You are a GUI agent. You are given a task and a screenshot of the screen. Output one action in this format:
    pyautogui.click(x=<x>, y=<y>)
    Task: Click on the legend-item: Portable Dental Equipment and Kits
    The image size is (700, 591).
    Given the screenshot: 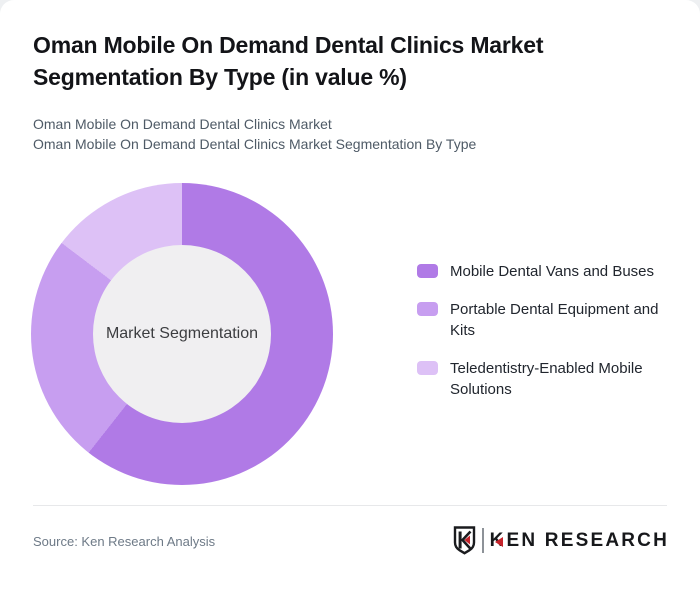 What is the action you would take?
    pyautogui.click(x=543, y=320)
    